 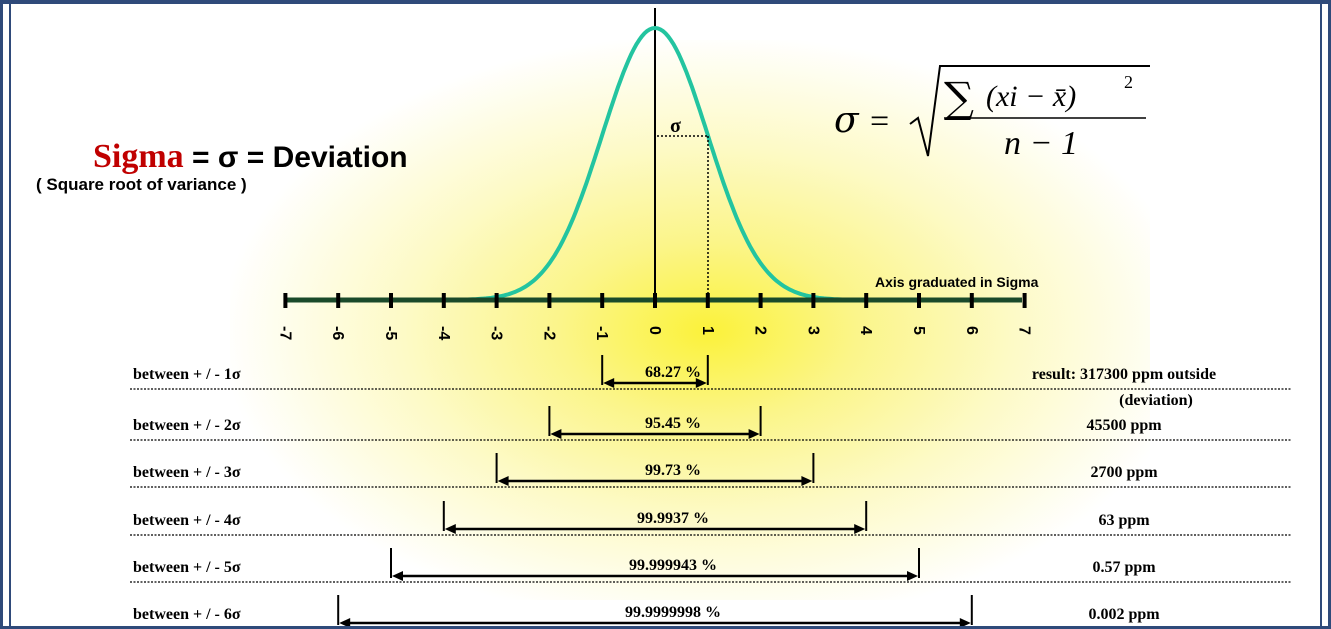 What do you see at coordinates (1124, 374) in the screenshot?
I see `row-result: result: 317300 ppm outside` at bounding box center [1124, 374].